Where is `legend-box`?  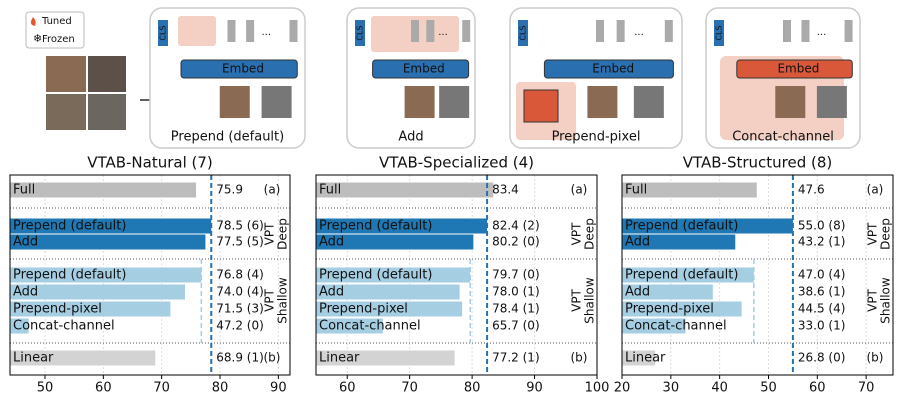
legend-box is located at coordinates (55, 30).